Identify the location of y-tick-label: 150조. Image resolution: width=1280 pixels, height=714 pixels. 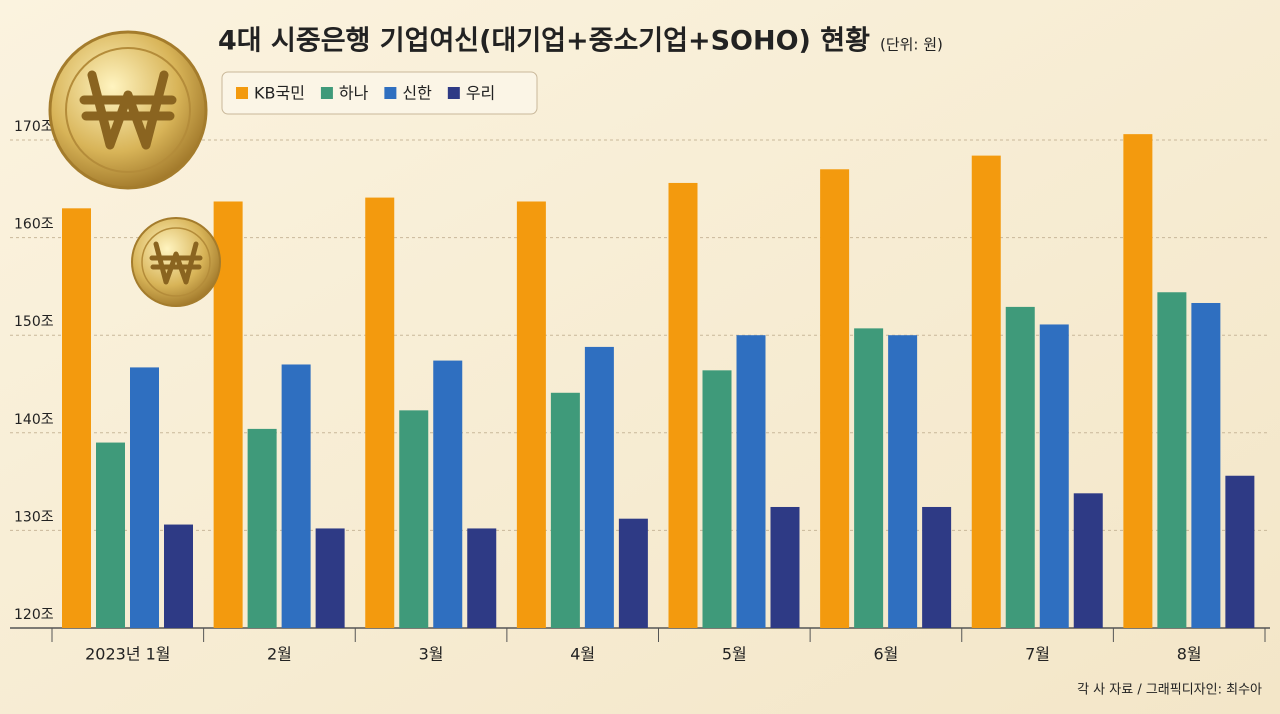
(34, 322).